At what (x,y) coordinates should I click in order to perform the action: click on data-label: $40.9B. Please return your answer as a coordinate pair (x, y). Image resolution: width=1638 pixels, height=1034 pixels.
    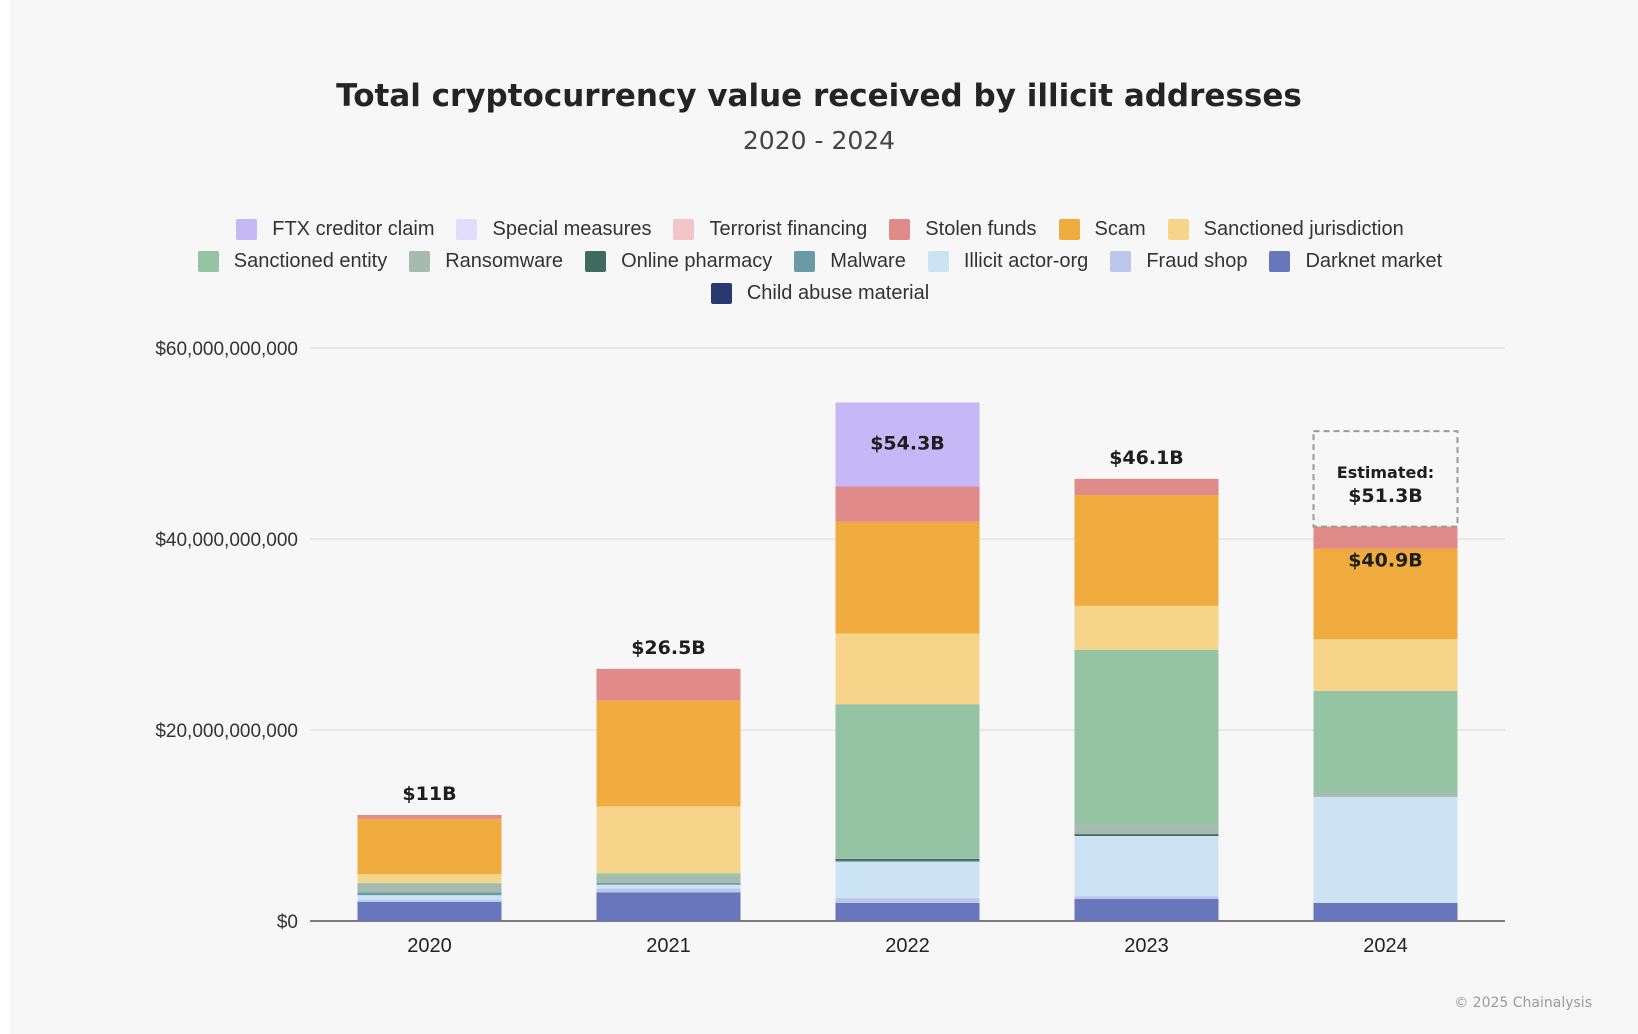
    Looking at the image, I should click on (1385, 561).